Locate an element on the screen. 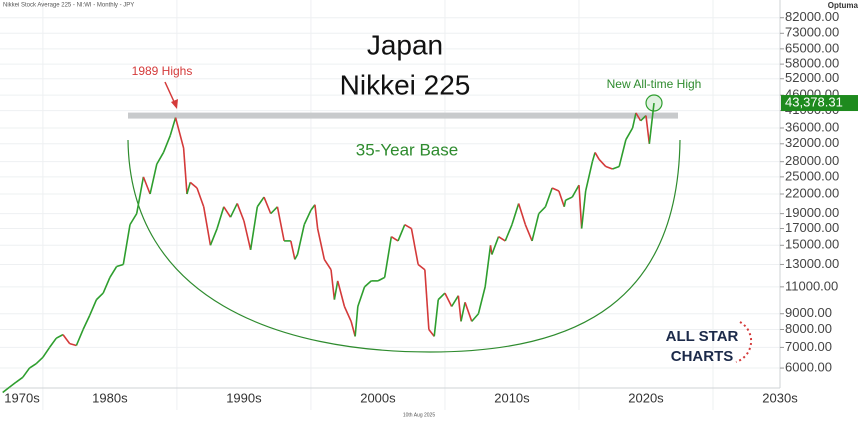  x-tick-label: 2000s is located at coordinates (378, 397).